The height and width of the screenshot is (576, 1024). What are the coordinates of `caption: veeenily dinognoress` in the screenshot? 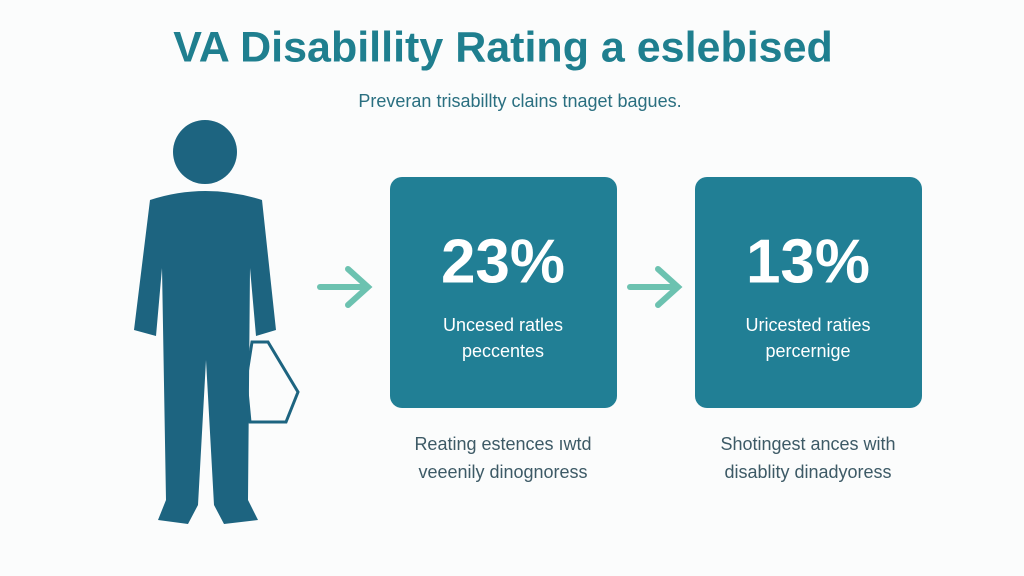 It's located at (502, 472).